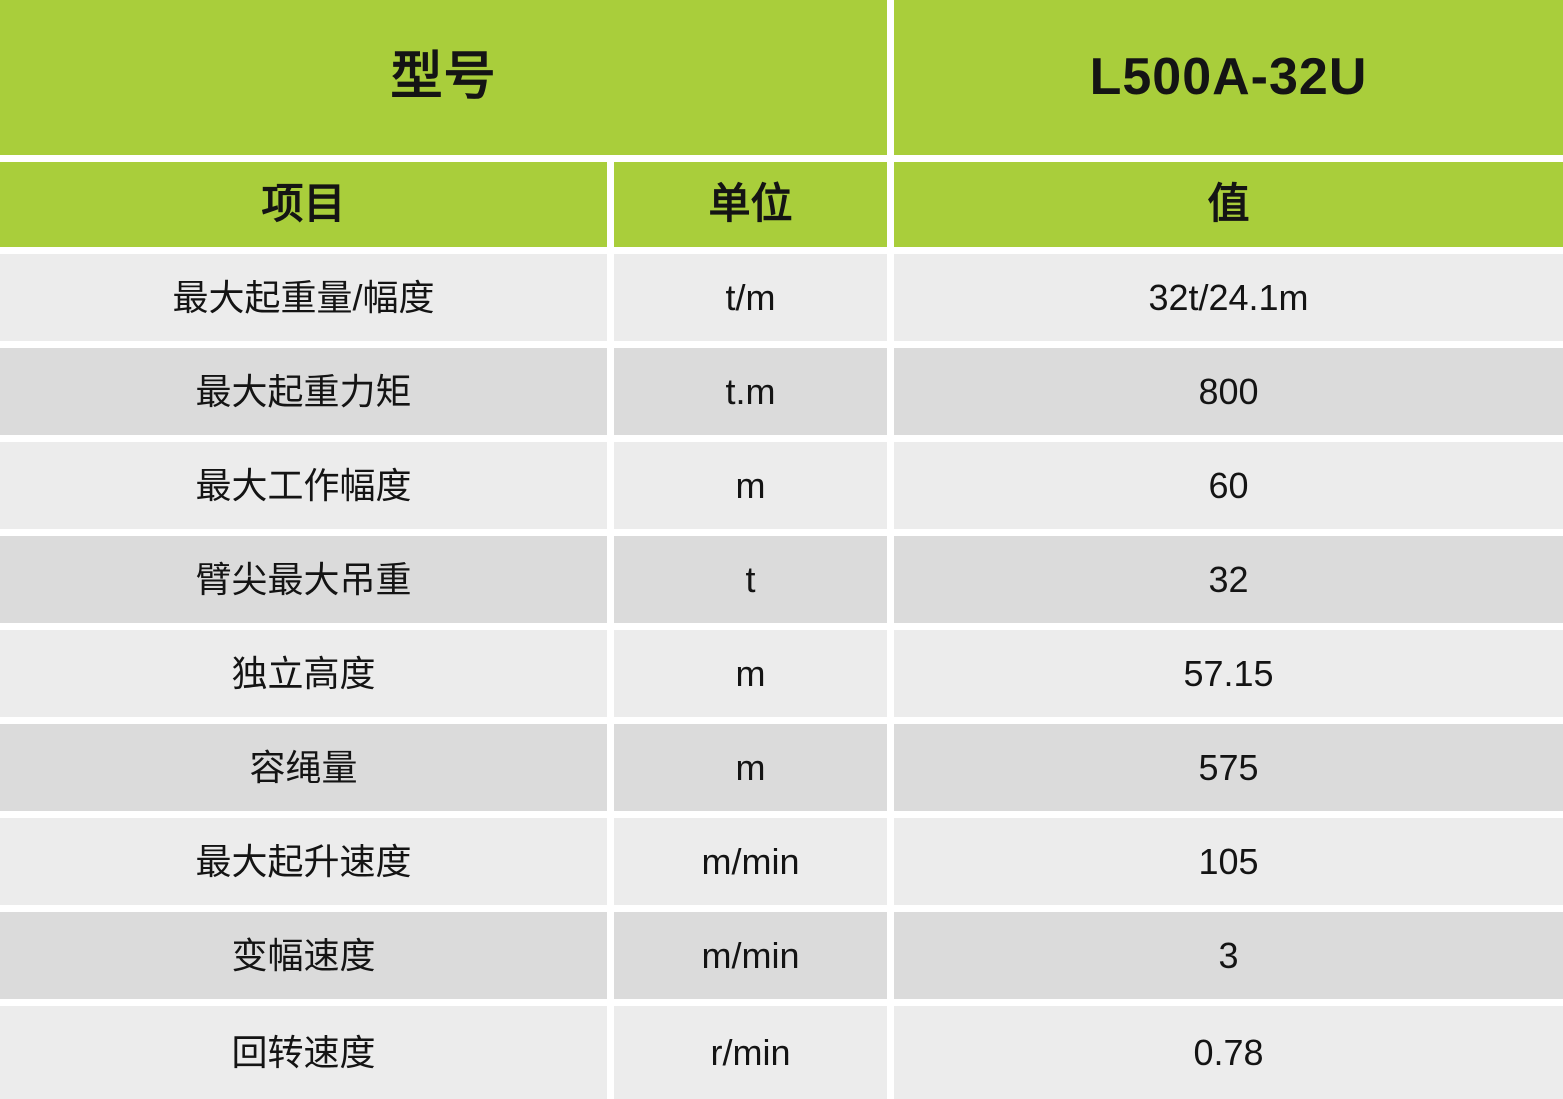 The height and width of the screenshot is (1099, 1563). I want to click on value-cell: 32t/24.1m, so click(1228, 297).